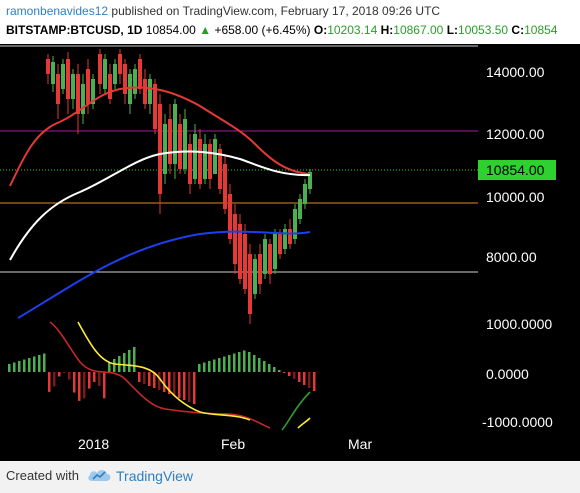 This screenshot has height=493, width=580. What do you see at coordinates (387, 30) in the screenshot?
I see `high-label: H:` at bounding box center [387, 30].